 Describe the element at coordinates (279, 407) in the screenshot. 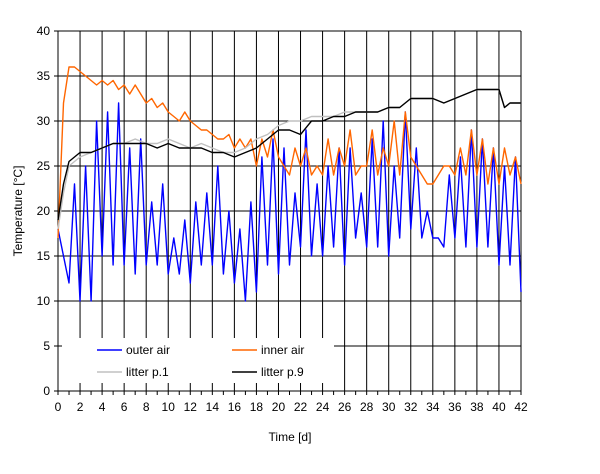

I see `x-tick-label: 20` at that location.